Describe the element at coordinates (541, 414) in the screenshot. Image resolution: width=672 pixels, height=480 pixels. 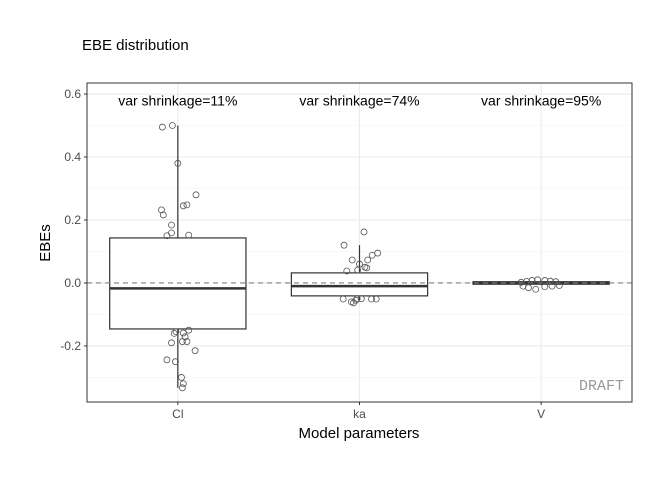
I see `x-tick-label: V` at that location.